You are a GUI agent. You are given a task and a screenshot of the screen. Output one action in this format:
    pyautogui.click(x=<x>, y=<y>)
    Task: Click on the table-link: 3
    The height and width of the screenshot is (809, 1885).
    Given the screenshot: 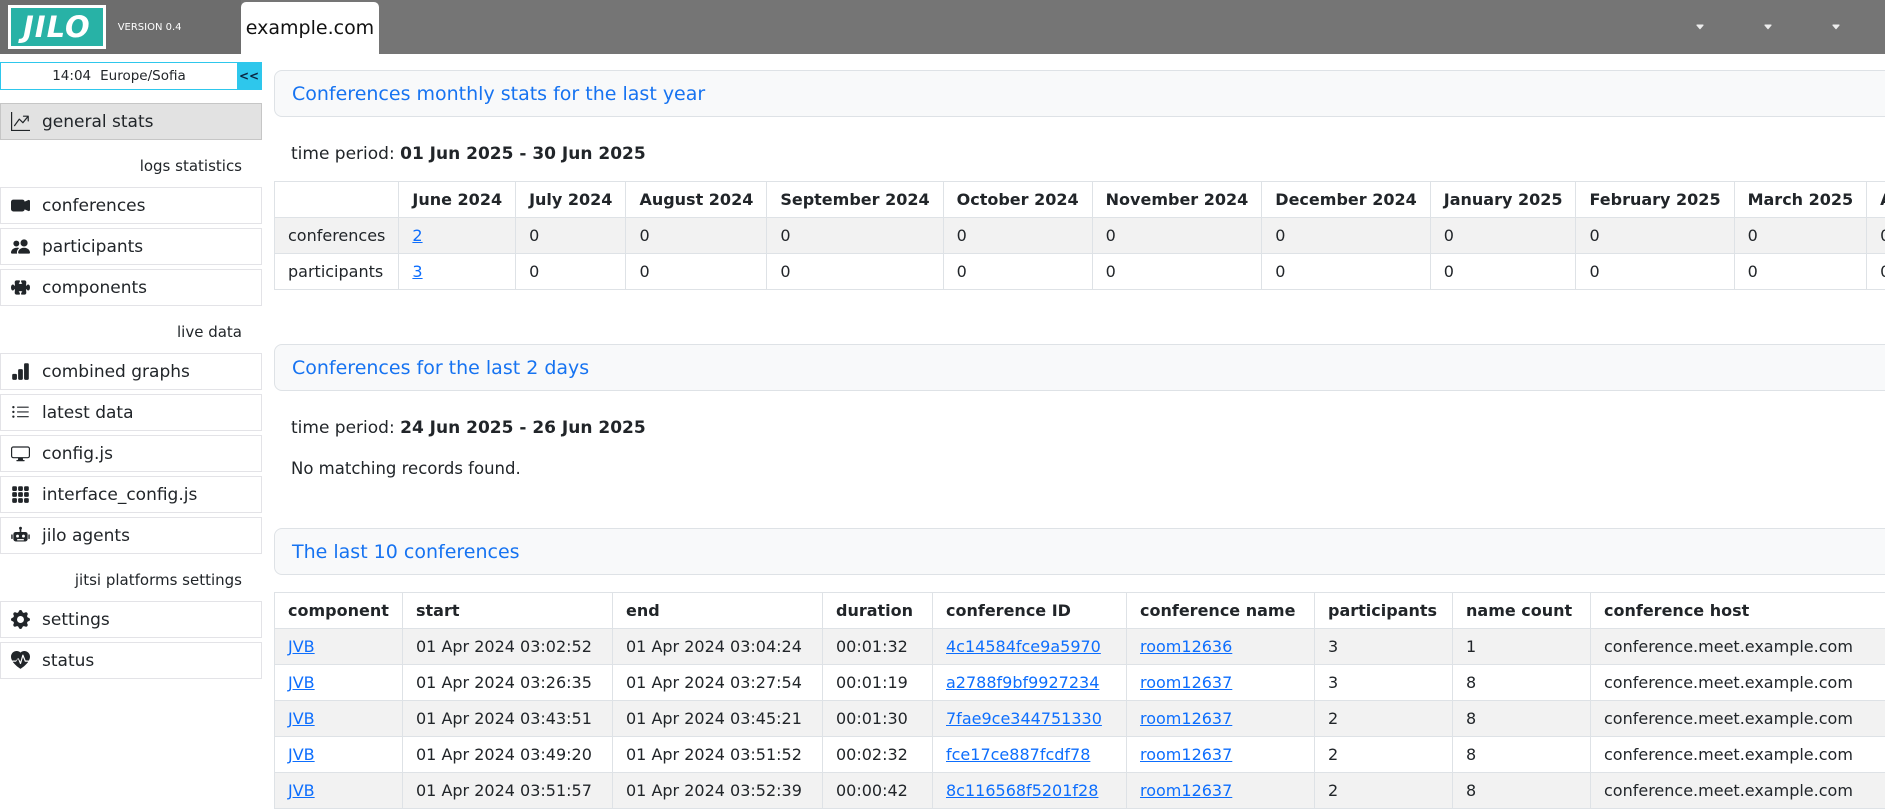 What is the action you would take?
    pyautogui.click(x=417, y=271)
    